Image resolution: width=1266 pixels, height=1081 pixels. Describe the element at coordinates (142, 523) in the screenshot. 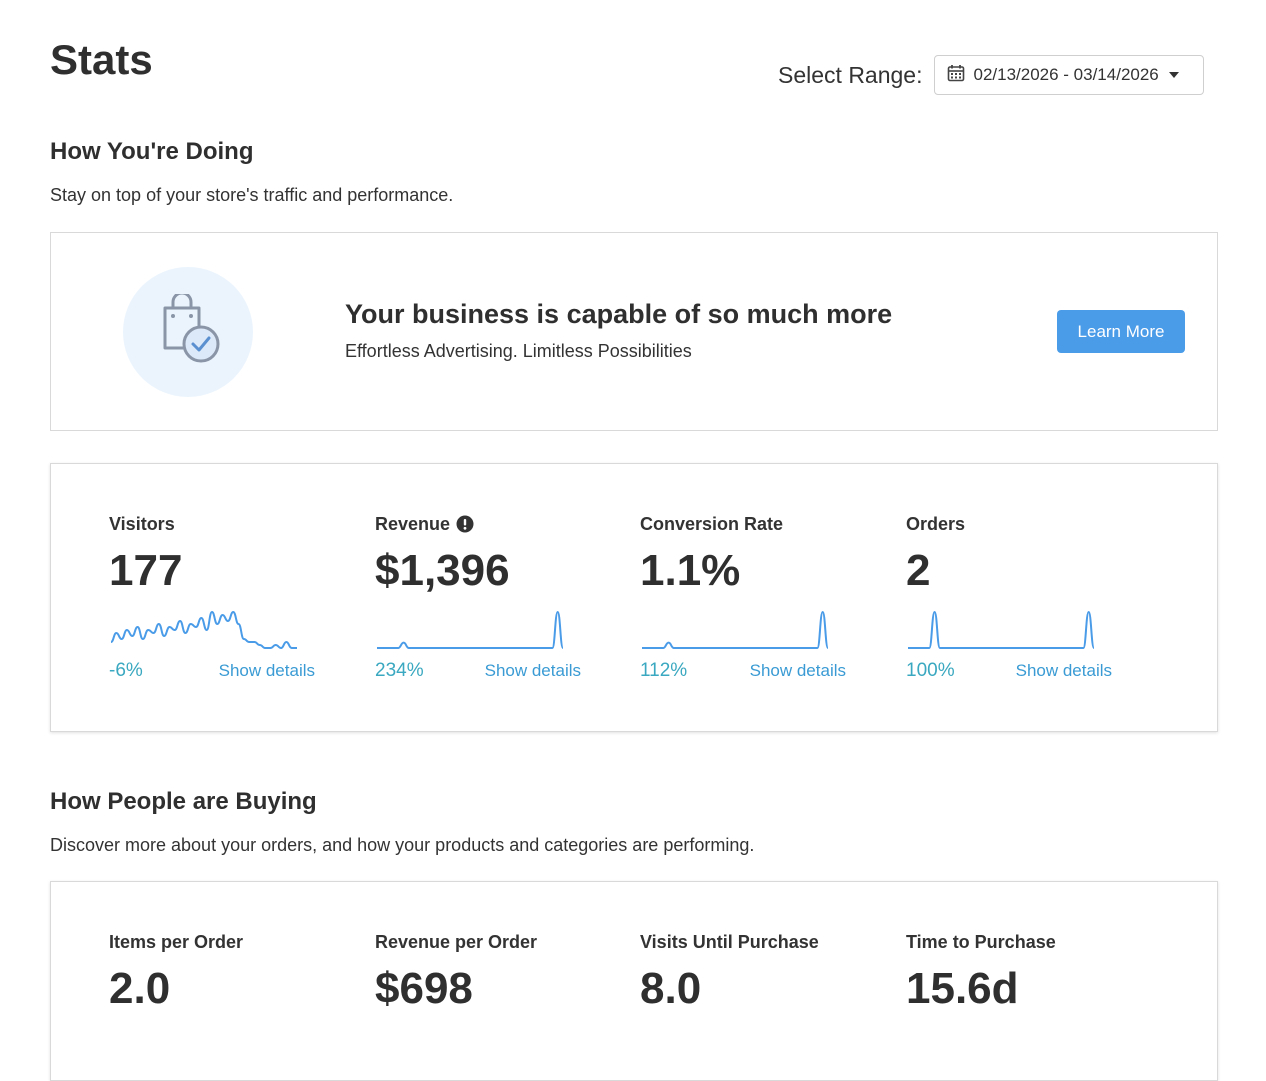

I see `metric-label: Visitors` at that location.